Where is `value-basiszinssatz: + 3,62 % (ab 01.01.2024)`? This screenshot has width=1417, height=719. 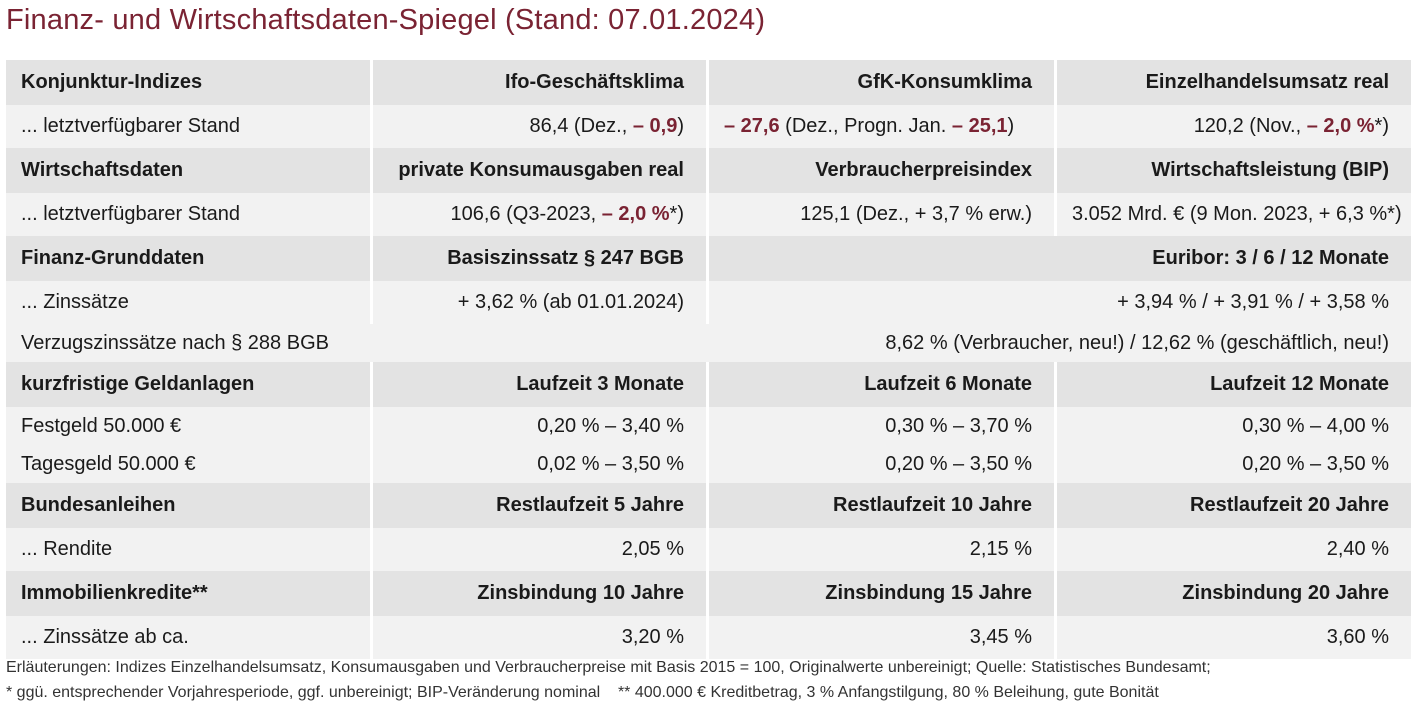
value-basiszinssatz: + 3,62 % (ab 01.01.2024) is located at coordinates (541, 302).